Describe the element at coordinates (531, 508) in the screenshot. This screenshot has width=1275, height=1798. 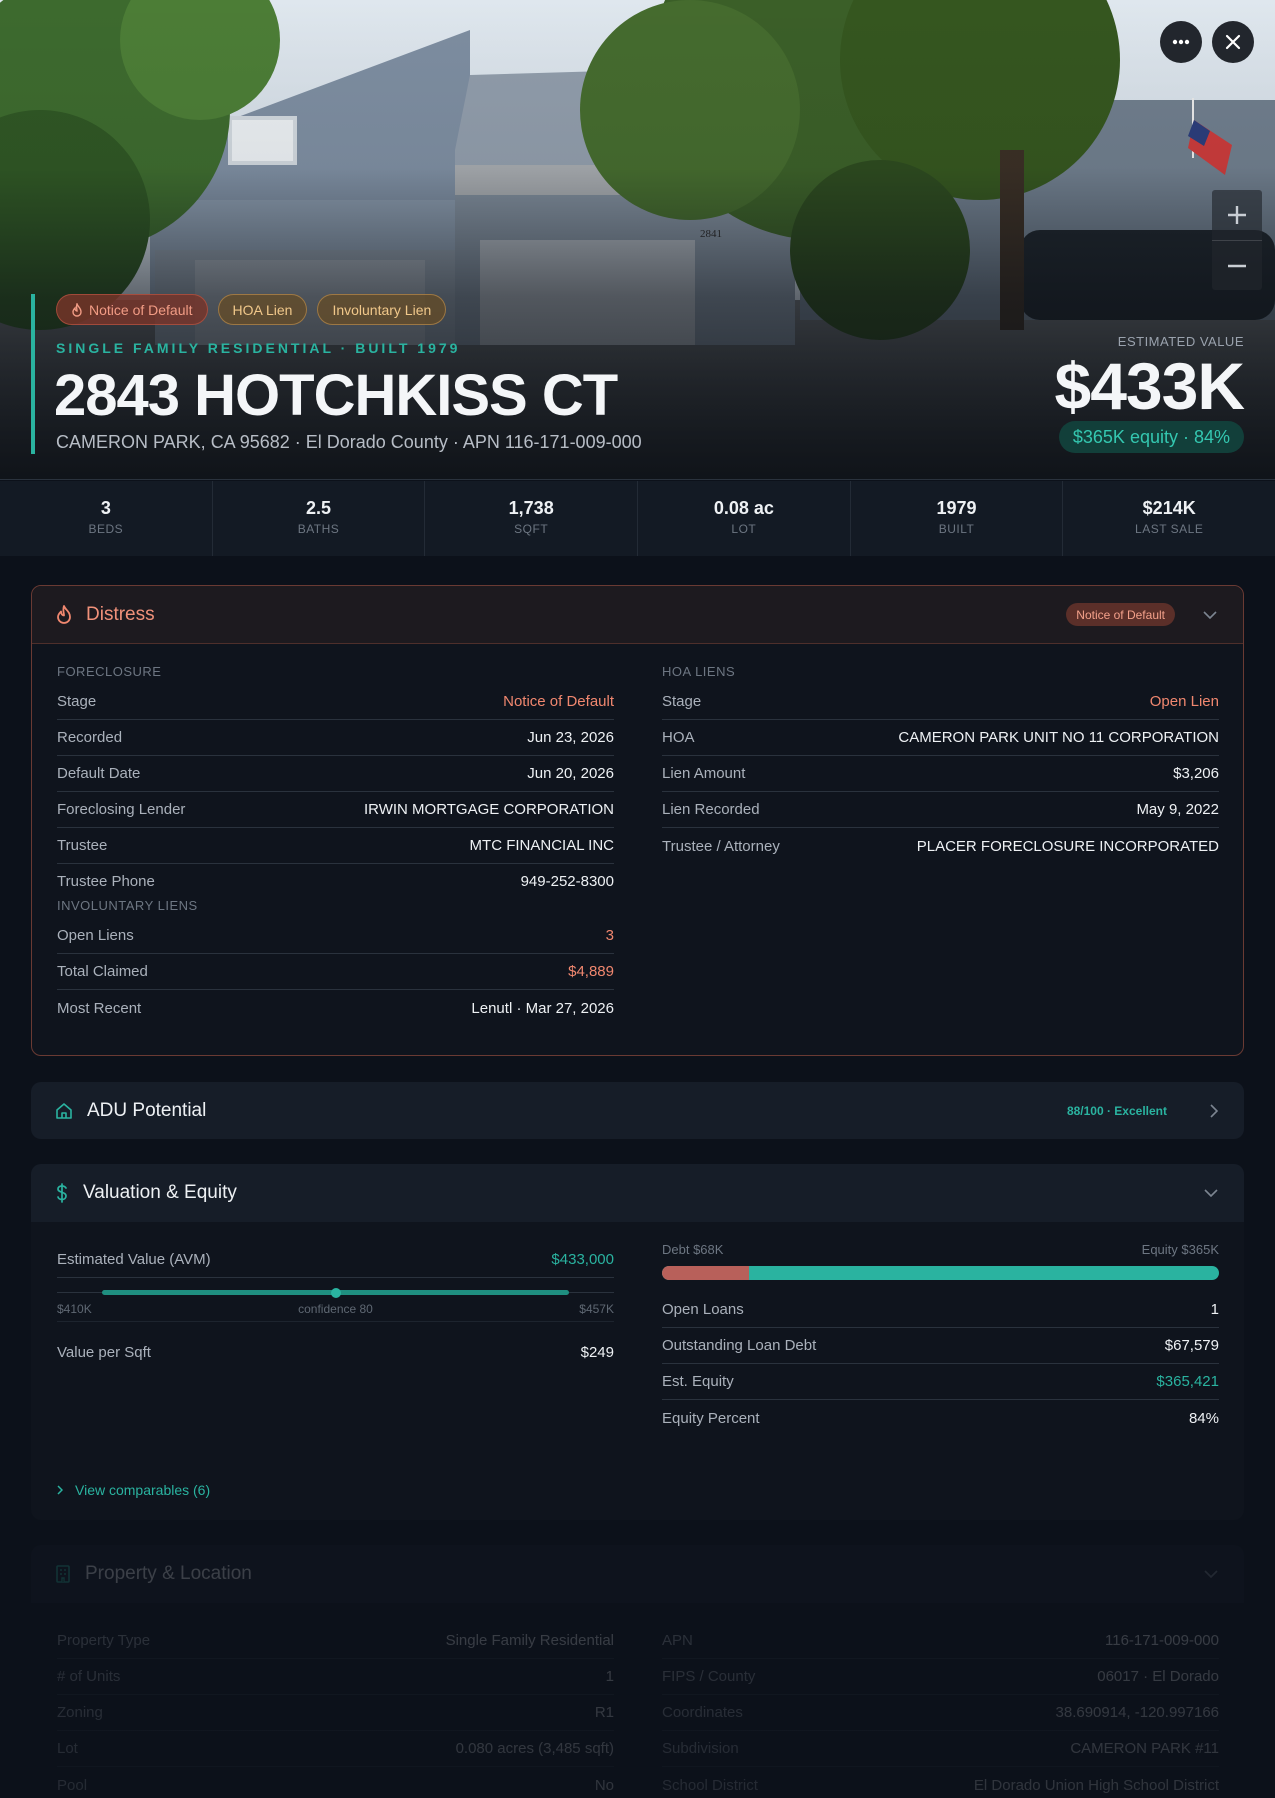
I see `stat-value: 1,738` at that location.